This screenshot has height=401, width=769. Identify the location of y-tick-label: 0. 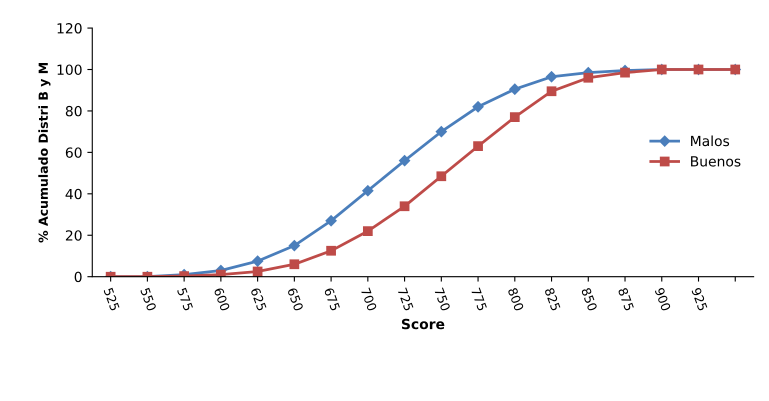
(78, 277).